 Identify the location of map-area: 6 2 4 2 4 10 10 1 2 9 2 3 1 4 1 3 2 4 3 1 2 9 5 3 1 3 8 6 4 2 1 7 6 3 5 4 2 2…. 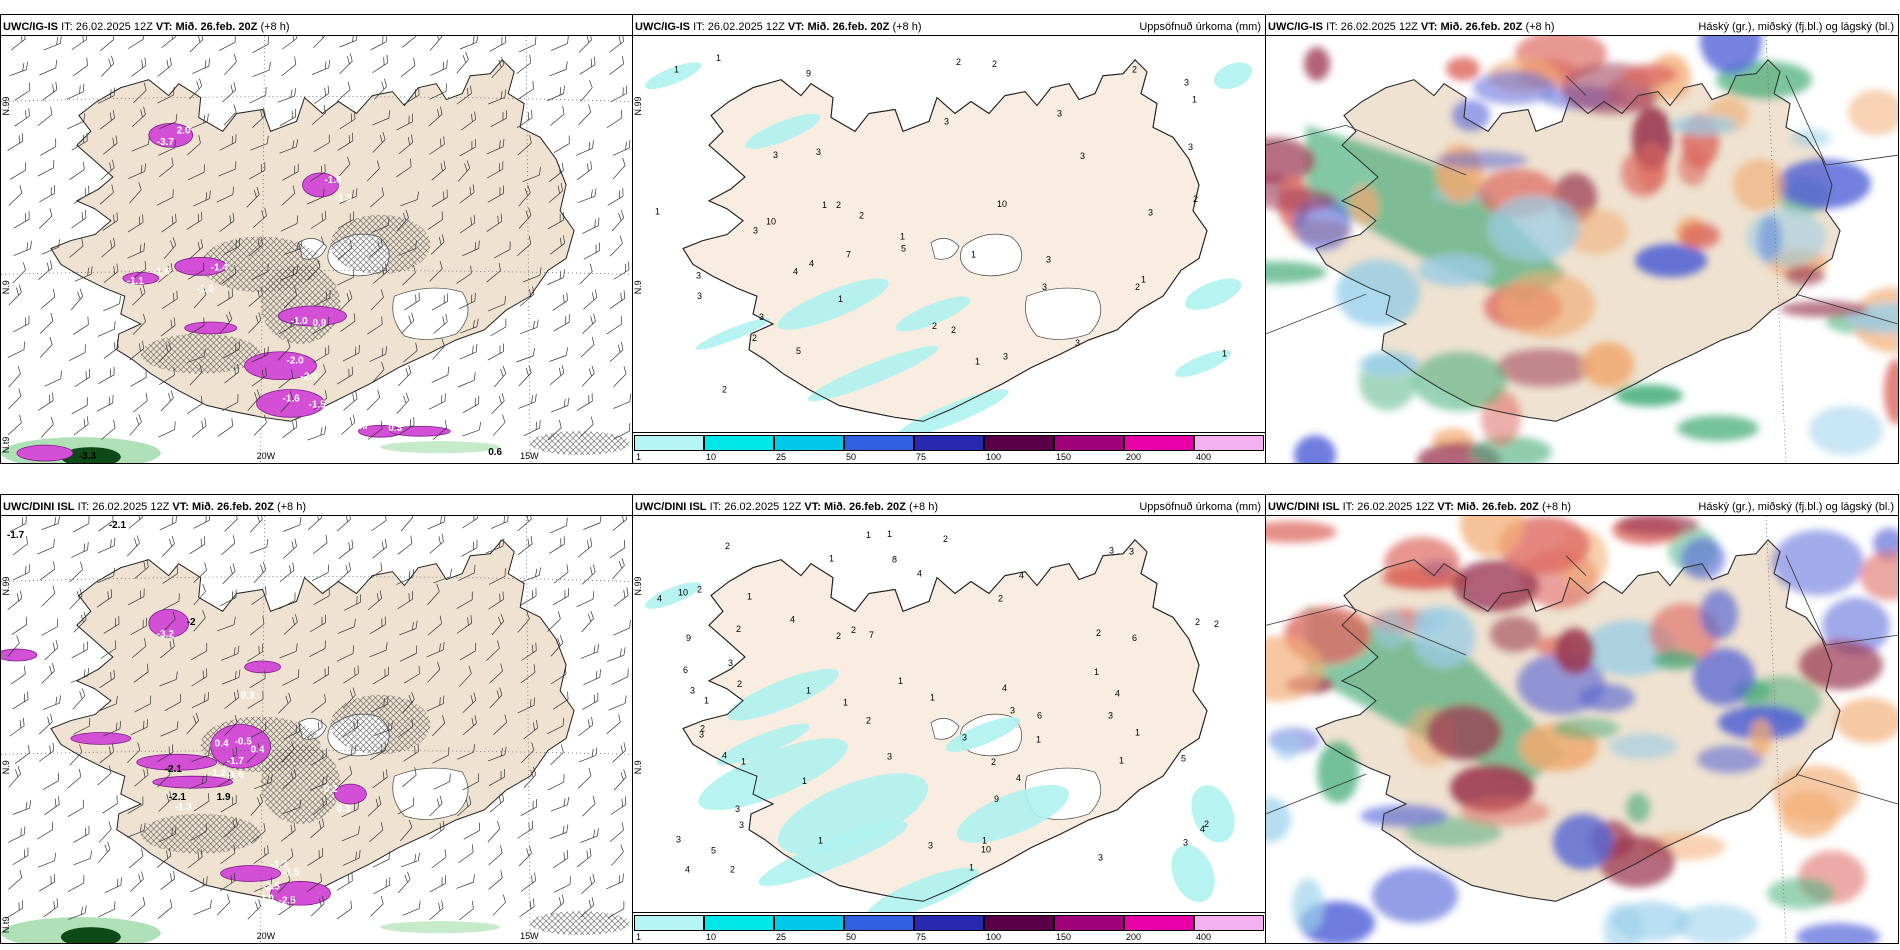
(949, 729).